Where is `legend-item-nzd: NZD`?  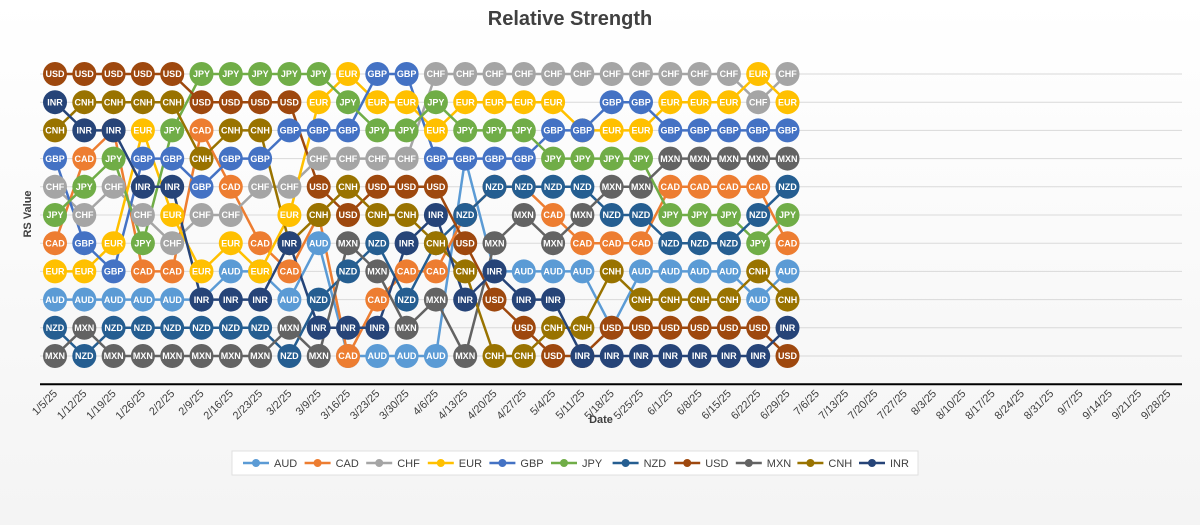
legend-item-nzd: NZD is located at coordinates (639, 464).